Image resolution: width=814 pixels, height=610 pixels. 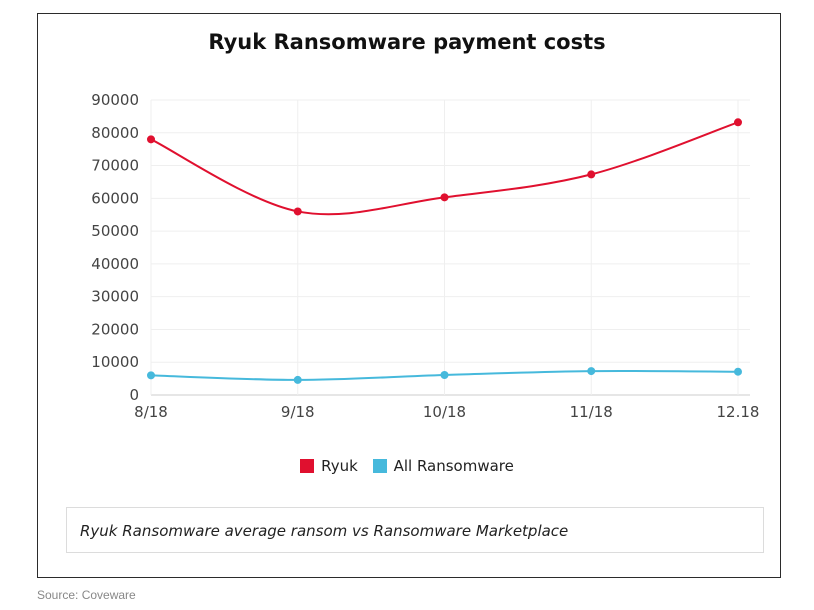 I want to click on y-tick-label: 10000, so click(x=115, y=362).